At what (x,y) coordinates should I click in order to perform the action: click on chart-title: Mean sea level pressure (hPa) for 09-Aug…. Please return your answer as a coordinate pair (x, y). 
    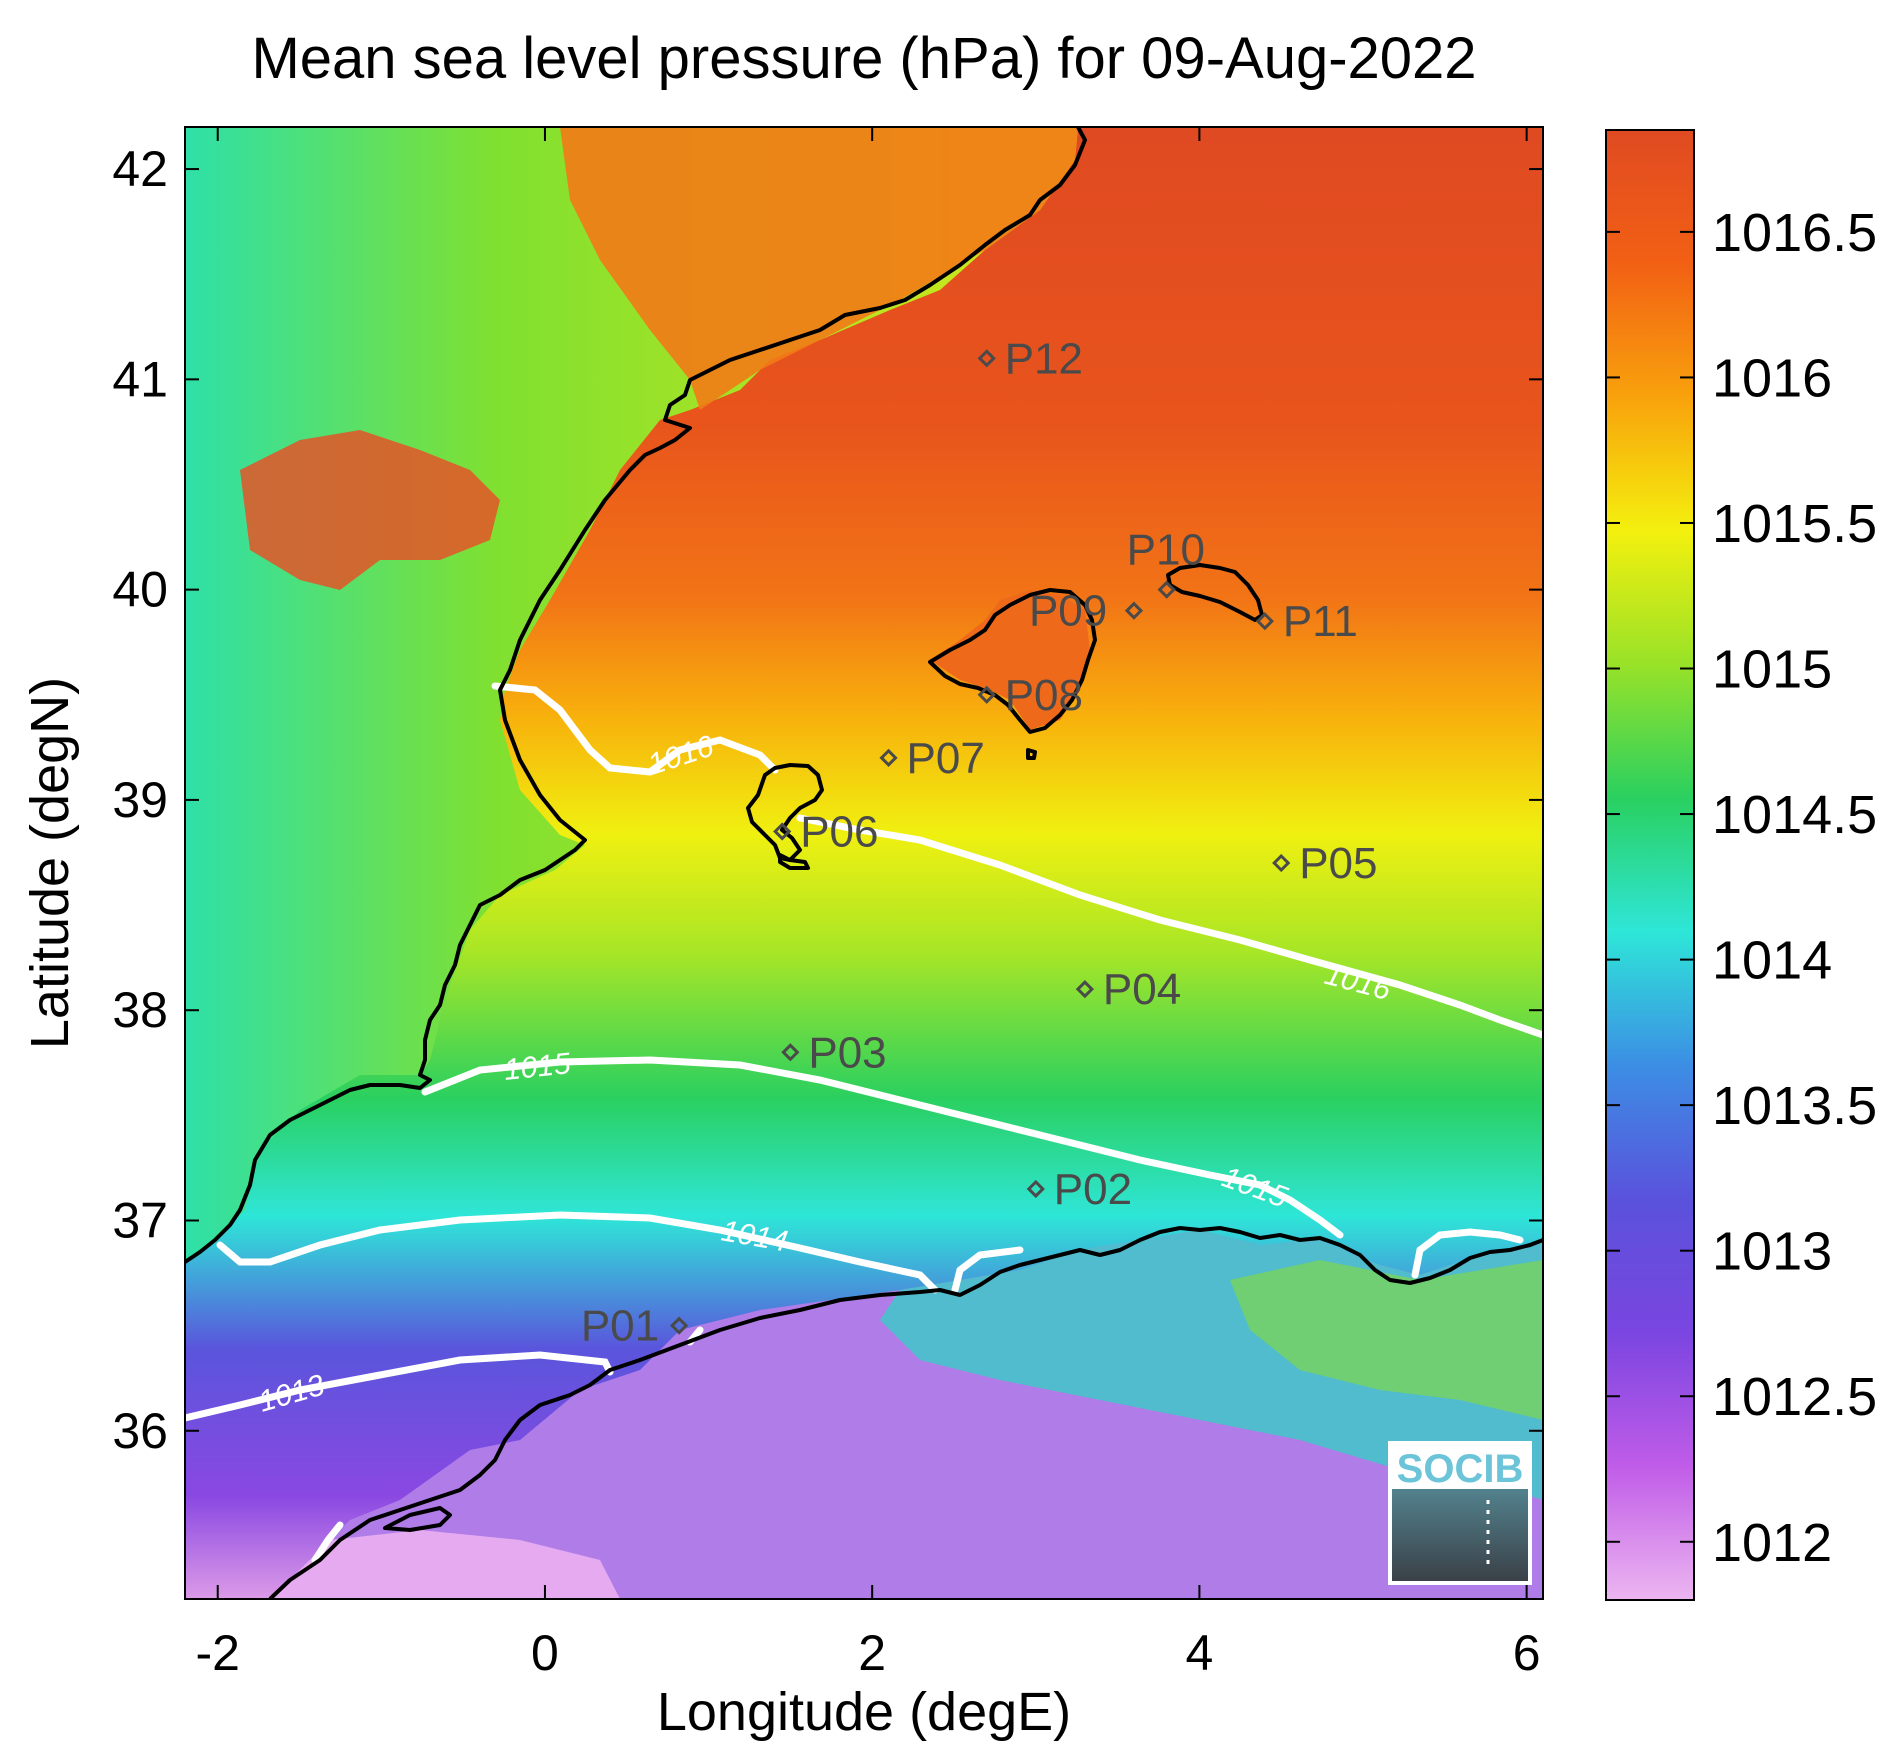
    Looking at the image, I should click on (863, 58).